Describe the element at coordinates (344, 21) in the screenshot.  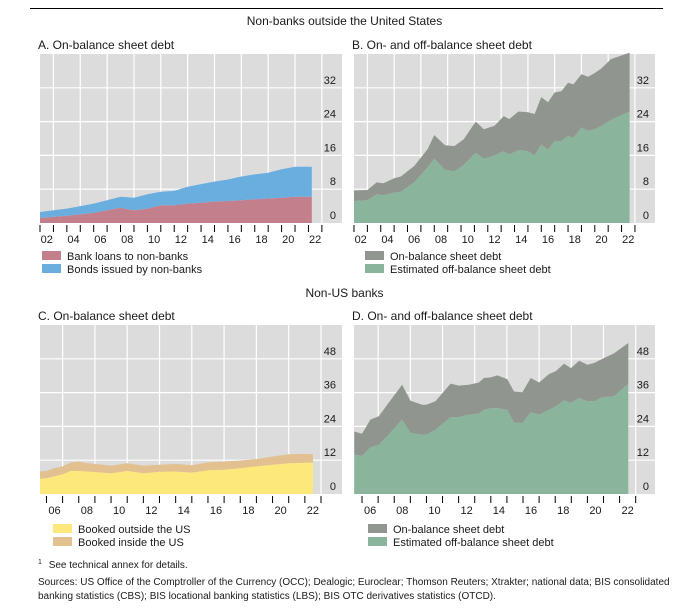
I see `section-title-non-banks: Non-banks outside the United States` at that location.